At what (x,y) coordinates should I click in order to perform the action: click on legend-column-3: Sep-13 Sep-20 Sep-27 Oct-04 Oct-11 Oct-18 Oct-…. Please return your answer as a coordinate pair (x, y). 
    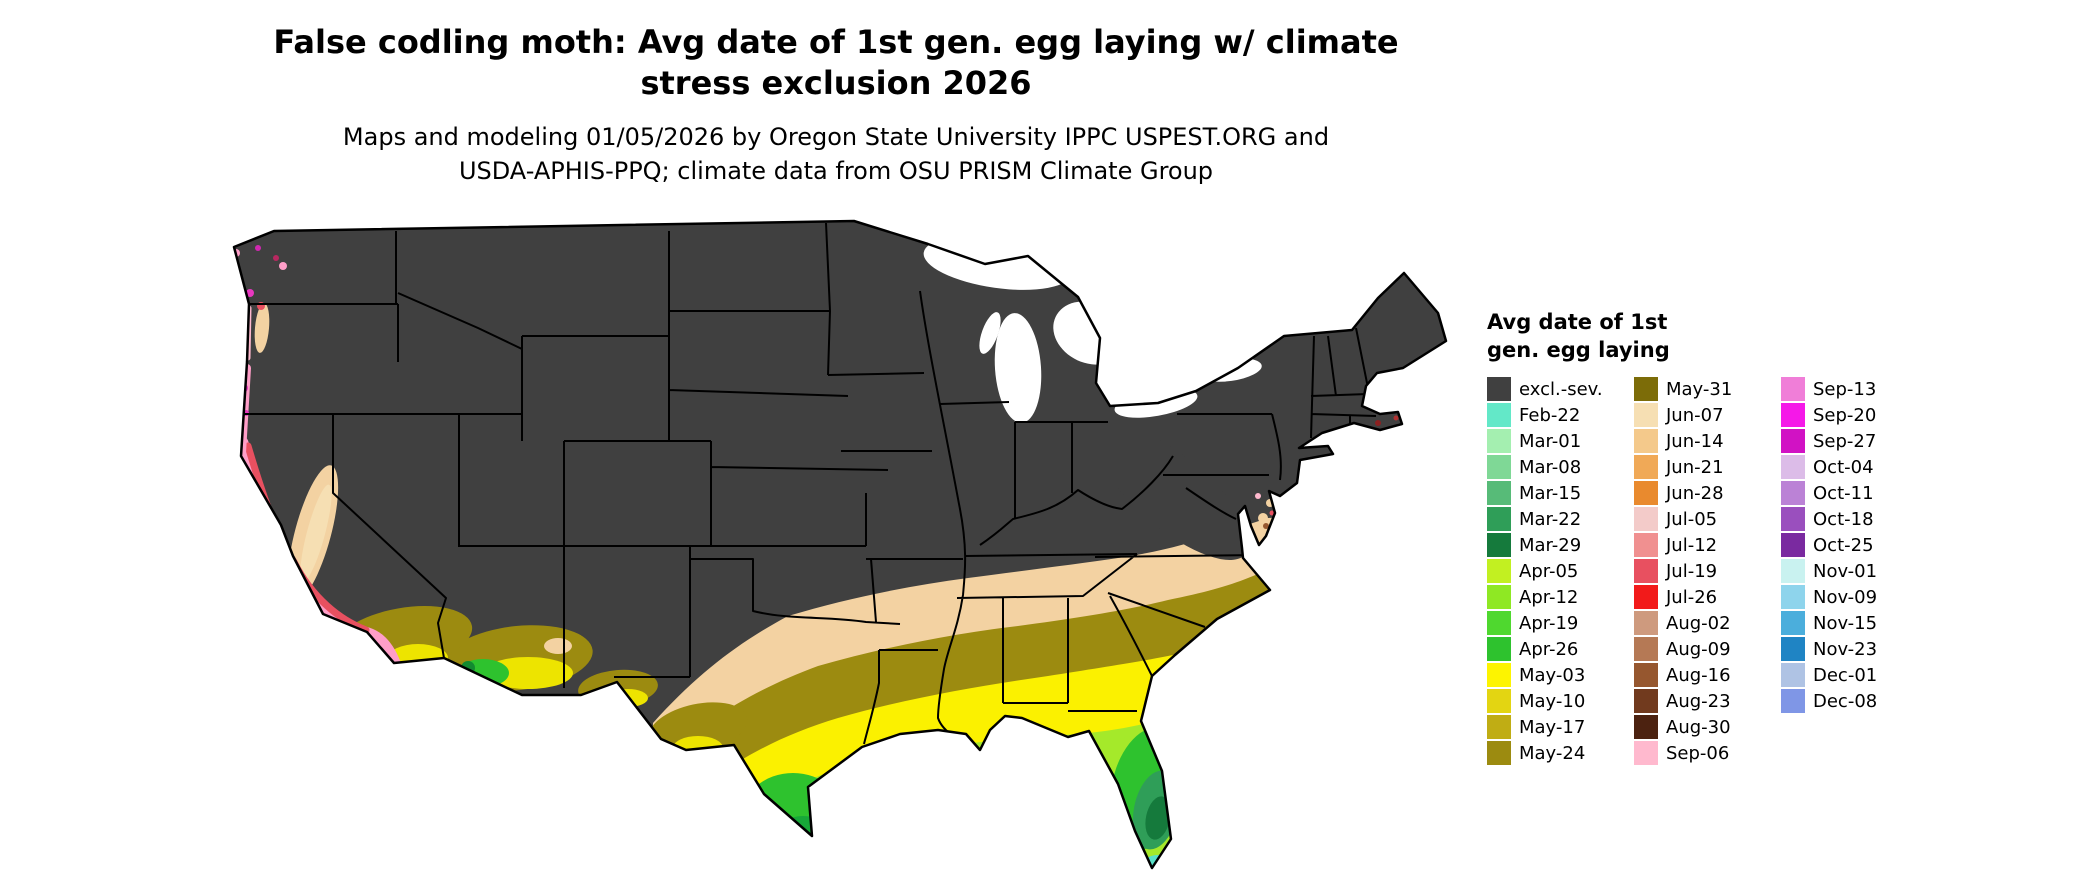
    Looking at the image, I should click on (1854, 571).